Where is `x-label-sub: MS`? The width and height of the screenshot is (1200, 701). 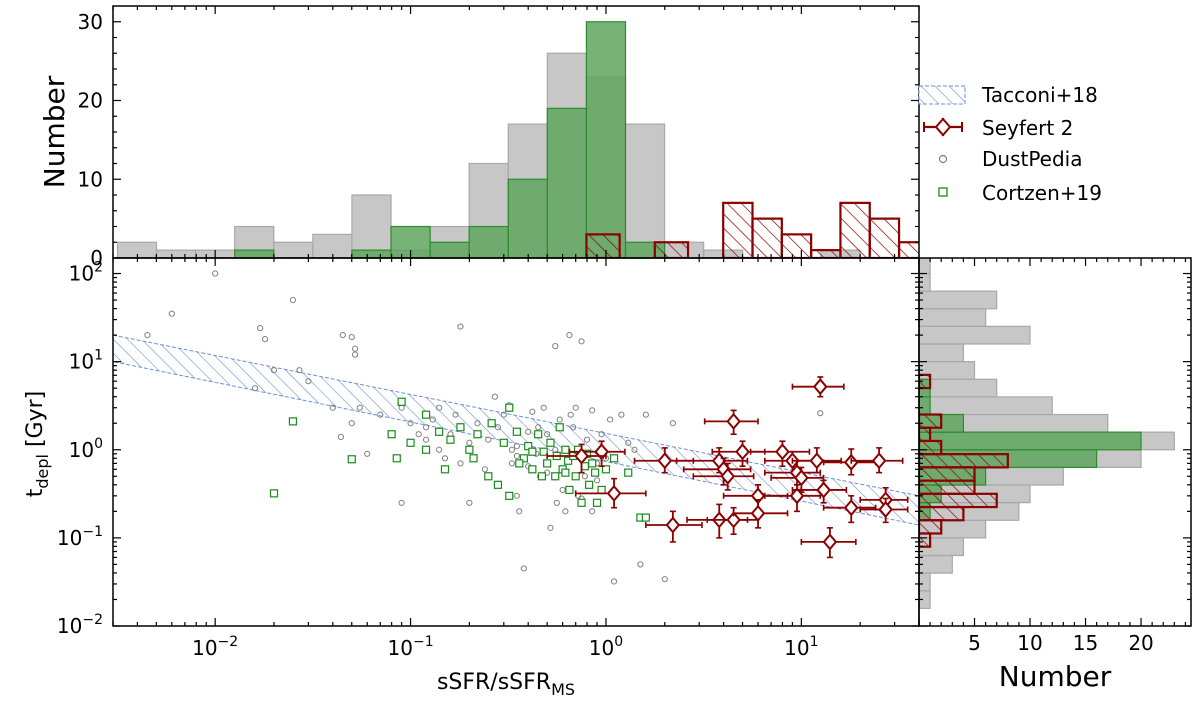 x-label-sub: MS is located at coordinates (563, 689).